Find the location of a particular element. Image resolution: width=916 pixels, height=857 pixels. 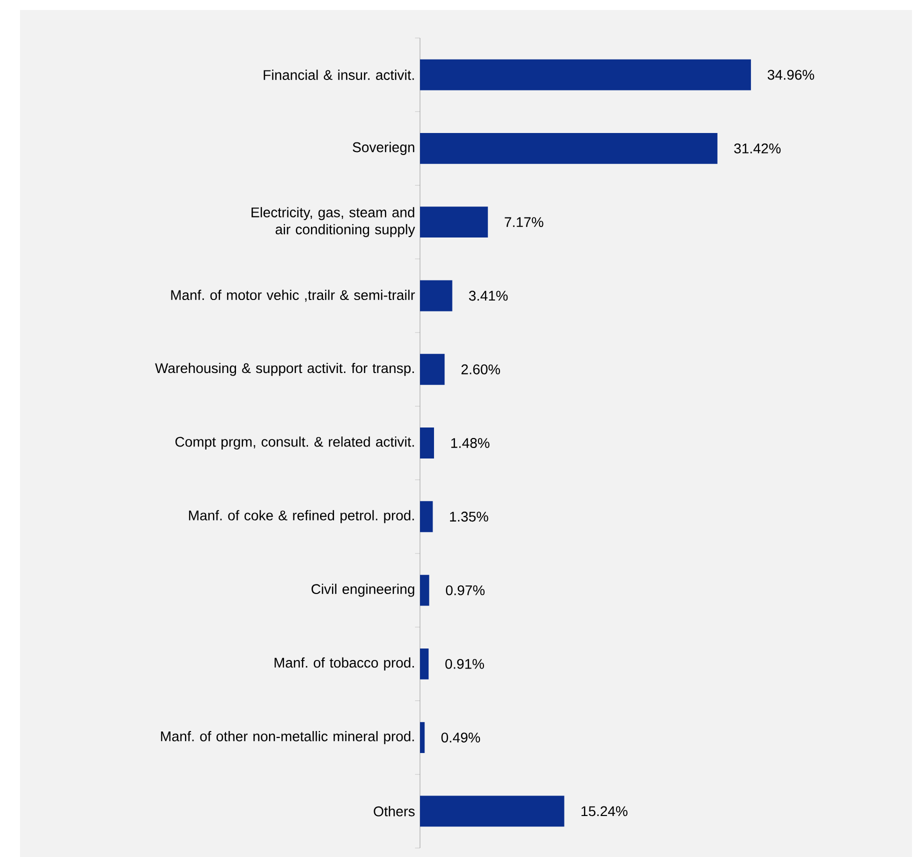

data-label: 7.17% is located at coordinates (524, 222).